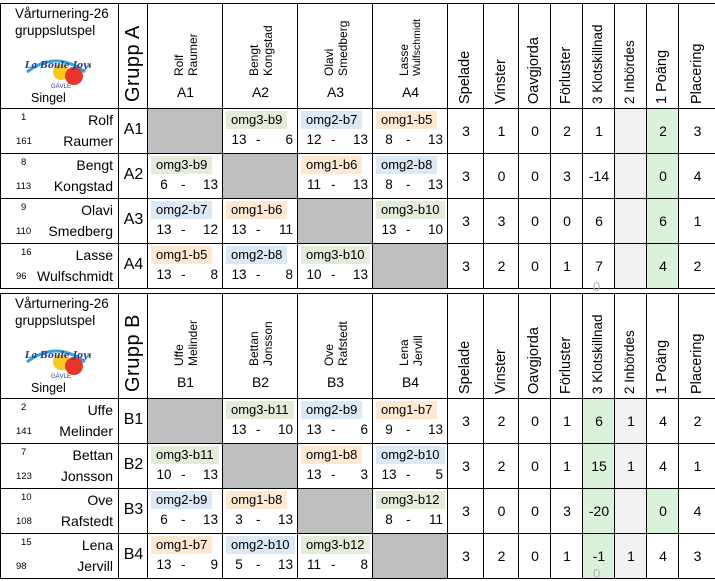 This screenshot has height=581, width=715. Describe the element at coordinates (501, 346) in the screenshot. I see `stat-header-vinster: Vinster` at that location.